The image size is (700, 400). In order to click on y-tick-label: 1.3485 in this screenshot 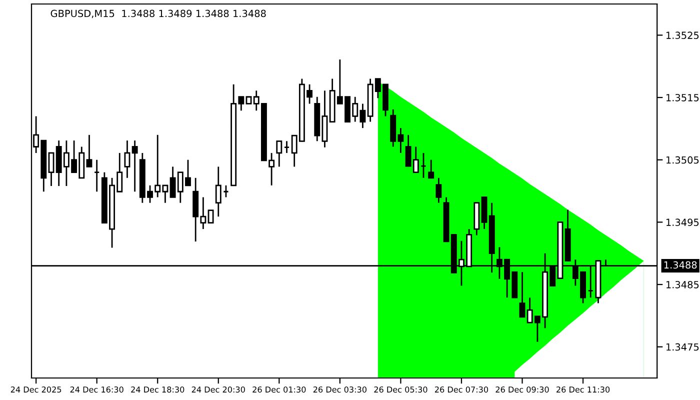, I will do `click(682, 284)`.